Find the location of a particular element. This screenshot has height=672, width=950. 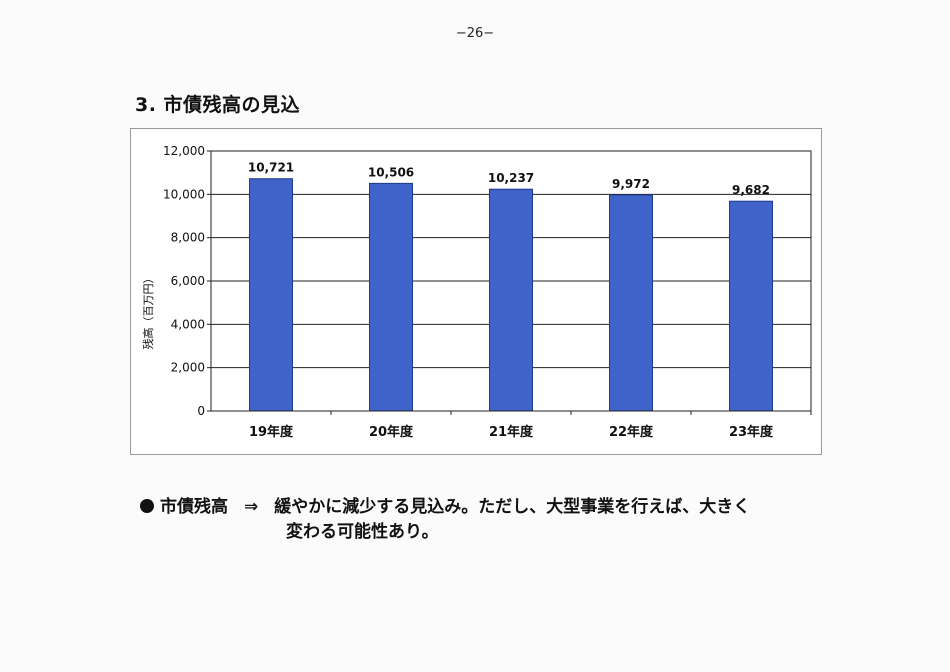

y-axis-label: 残高（百万円） is located at coordinates (148, 311).